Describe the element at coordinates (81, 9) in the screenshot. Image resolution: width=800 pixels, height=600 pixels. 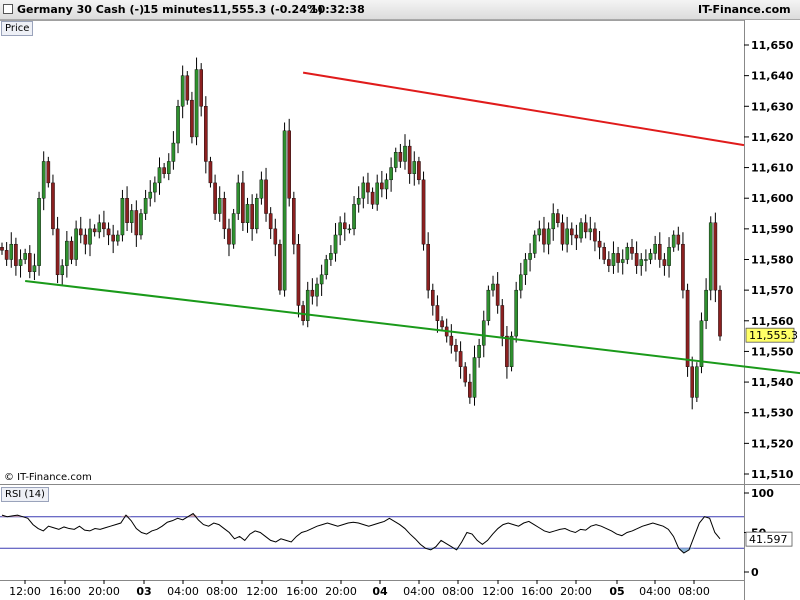
I see `instrument-name: Germany 30 Cash (-)` at that location.